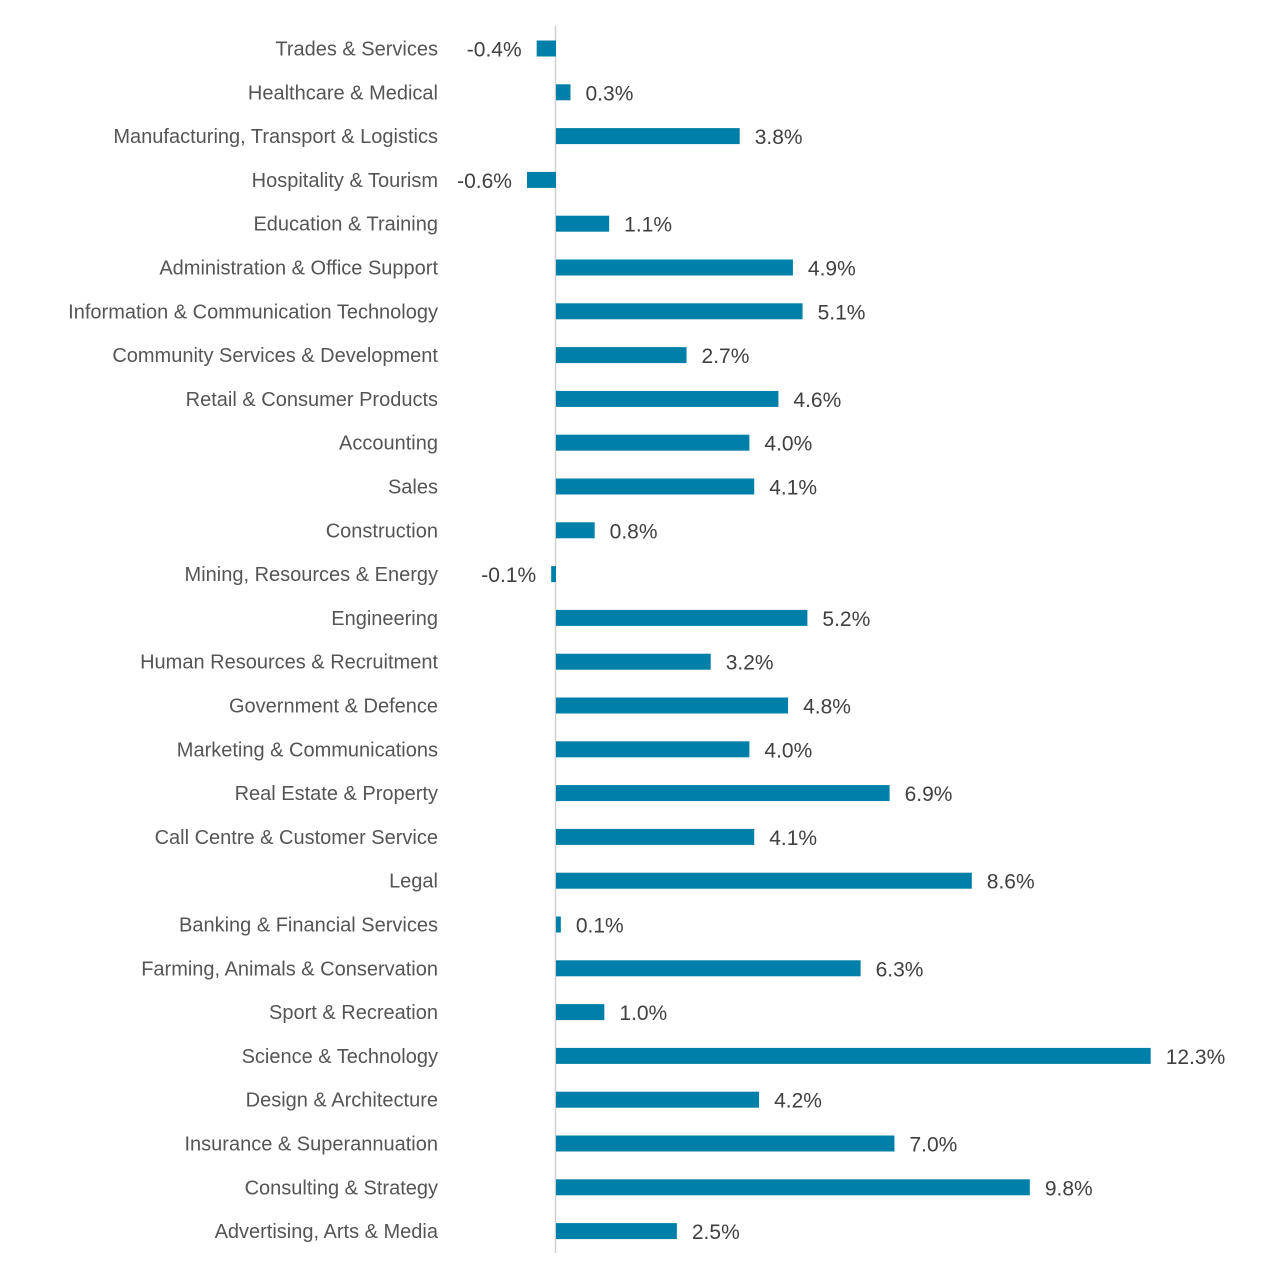 The height and width of the screenshot is (1280, 1261). I want to click on data-label: 0.8%, so click(634, 531).